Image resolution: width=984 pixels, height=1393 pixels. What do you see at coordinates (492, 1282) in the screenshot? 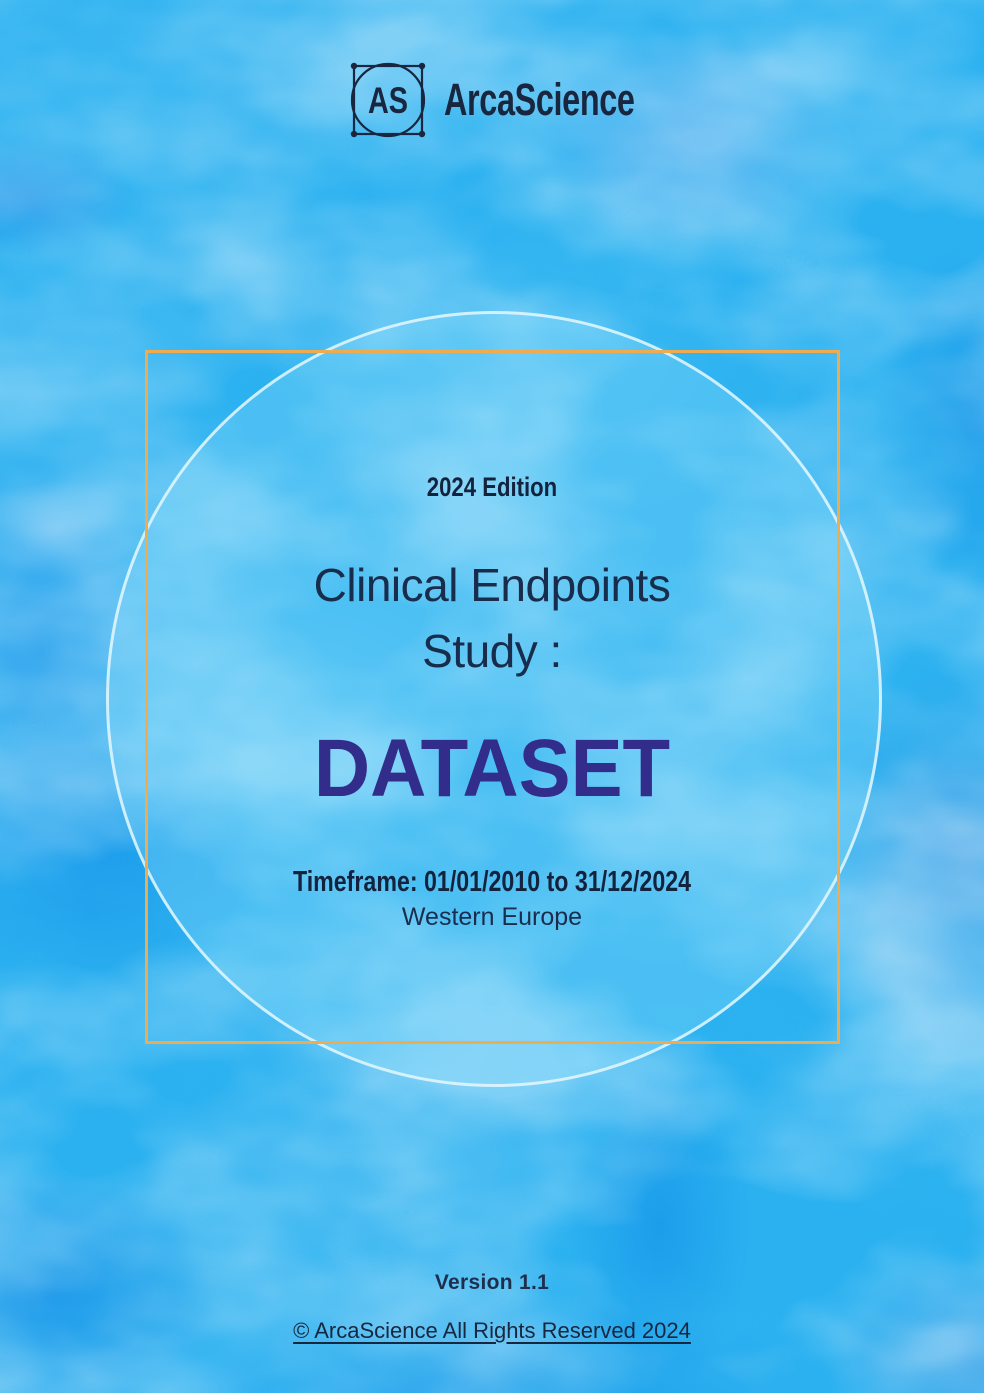
I see `version-label: Version 1.1` at bounding box center [492, 1282].